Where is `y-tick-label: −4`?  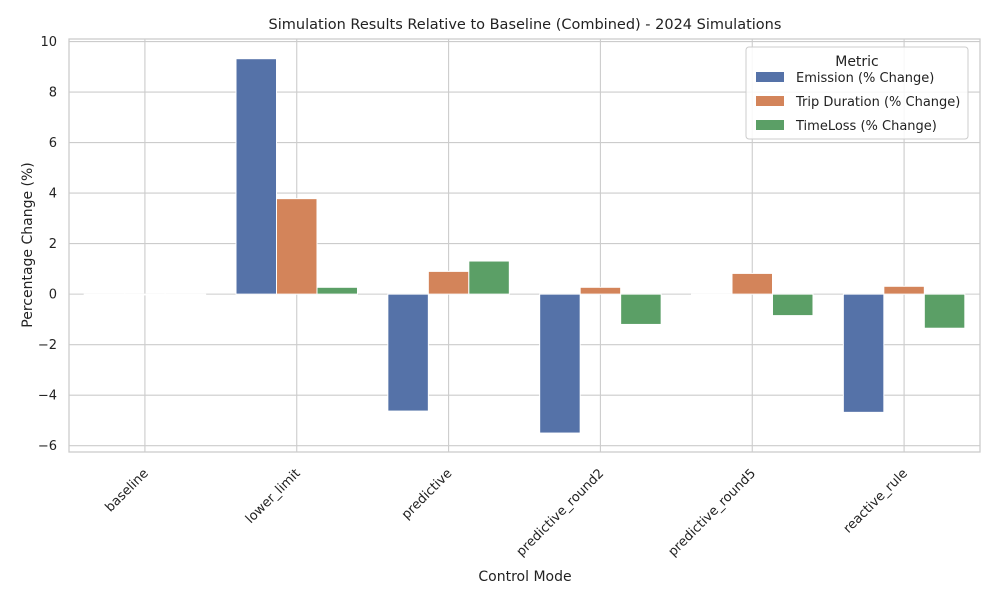
y-tick-label: −4 is located at coordinates (47, 396).